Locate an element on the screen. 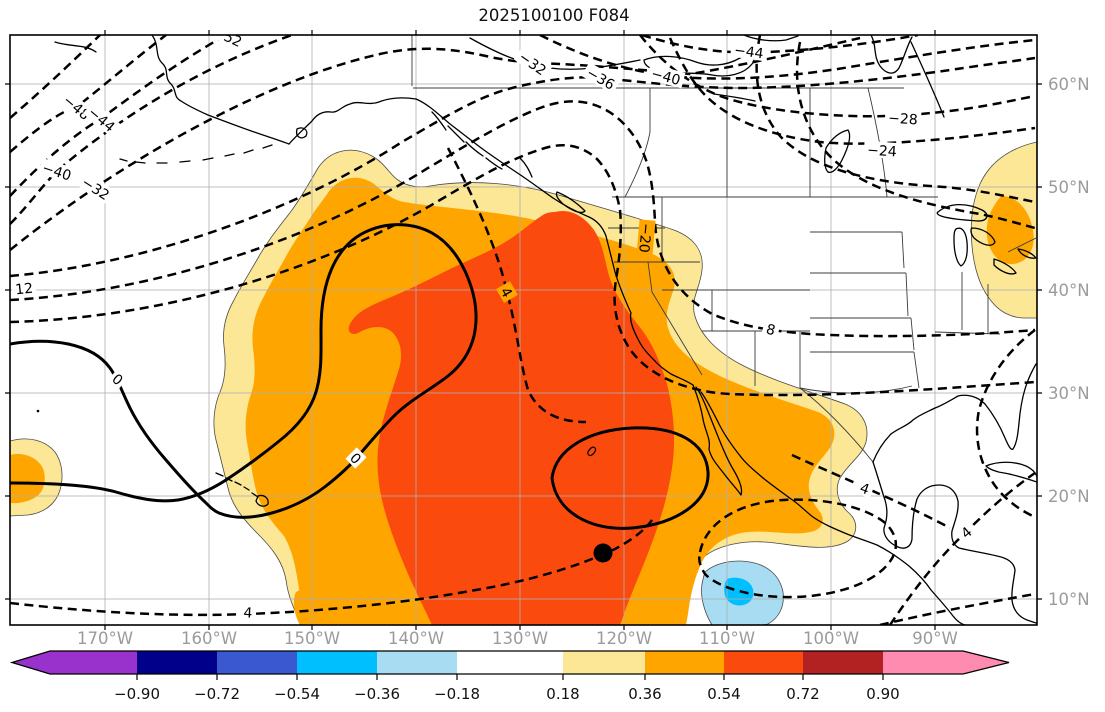 The image size is (1105, 712). lake-superior is located at coordinates (962, 212).